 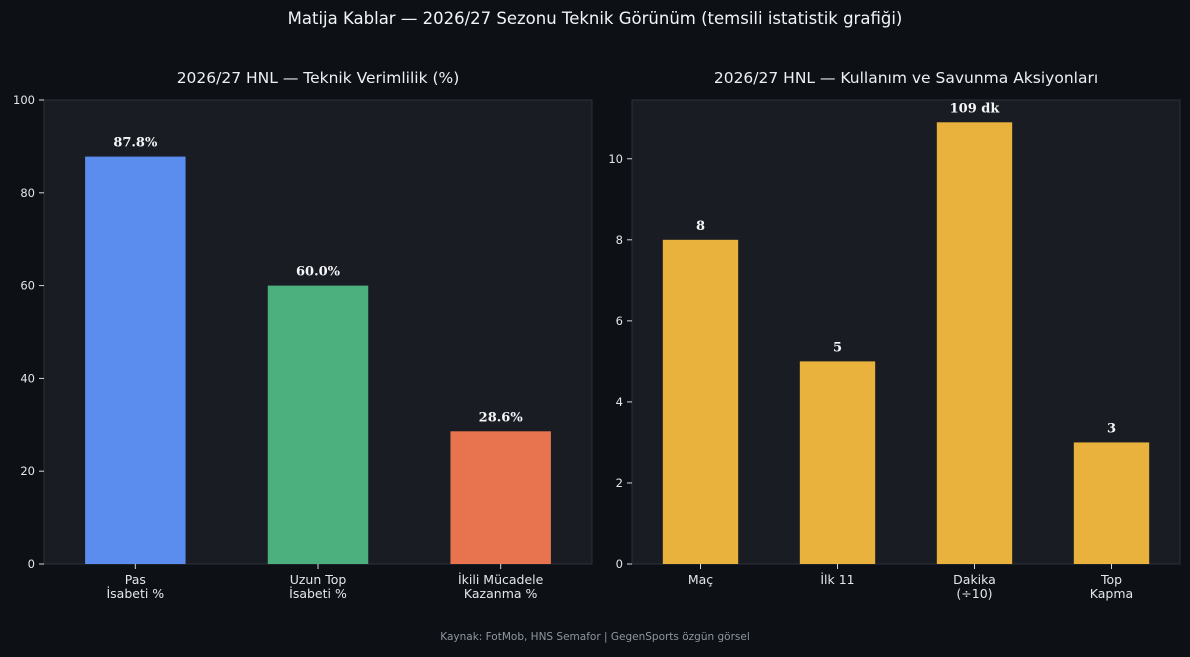 I want to click on x-category-label: (÷10), so click(x=974, y=593).